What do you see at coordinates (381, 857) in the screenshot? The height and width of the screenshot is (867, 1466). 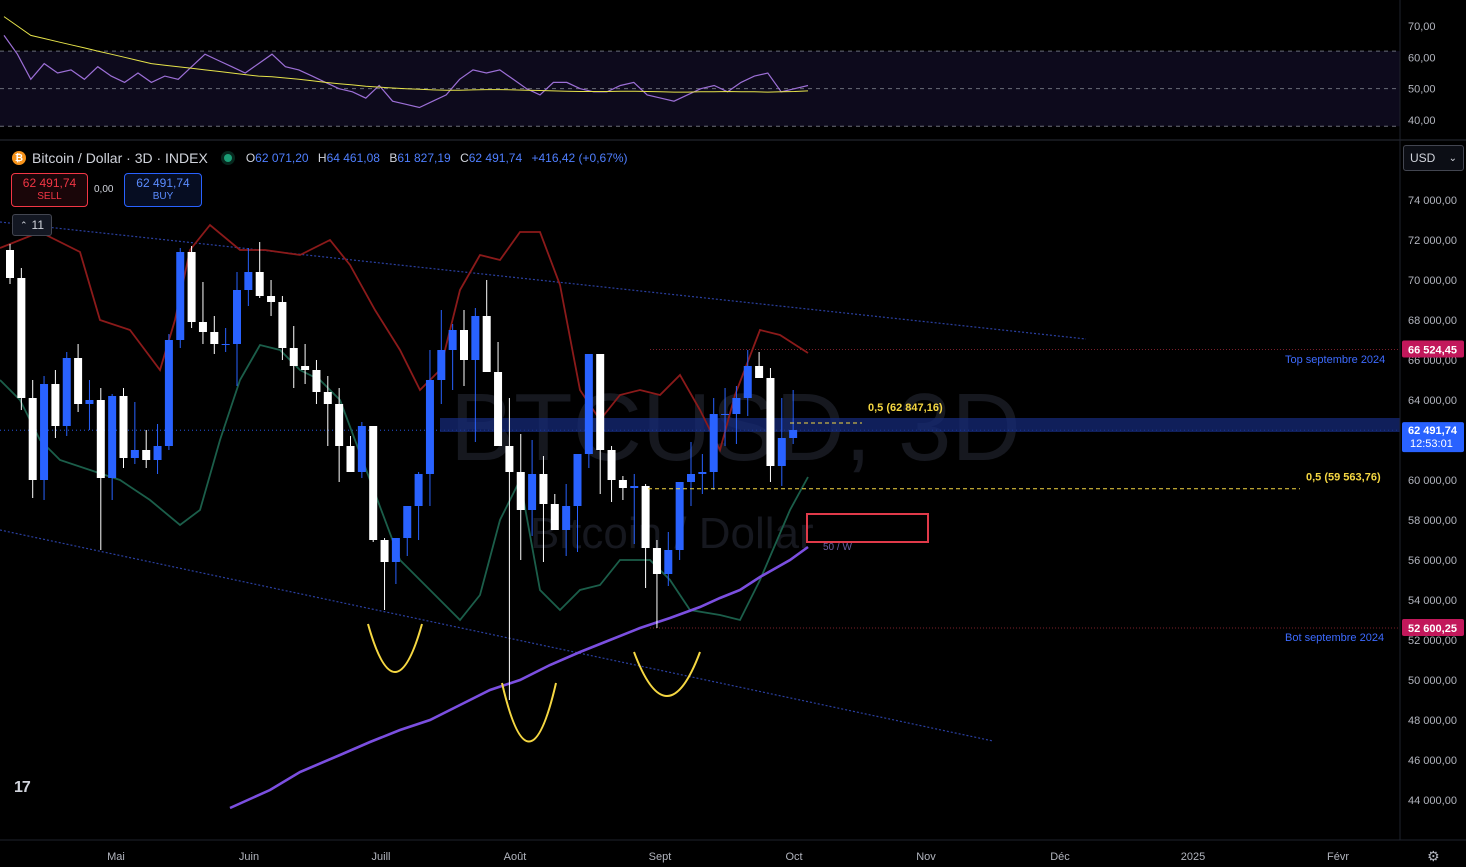 I see `time-axis-tick: Juill` at bounding box center [381, 857].